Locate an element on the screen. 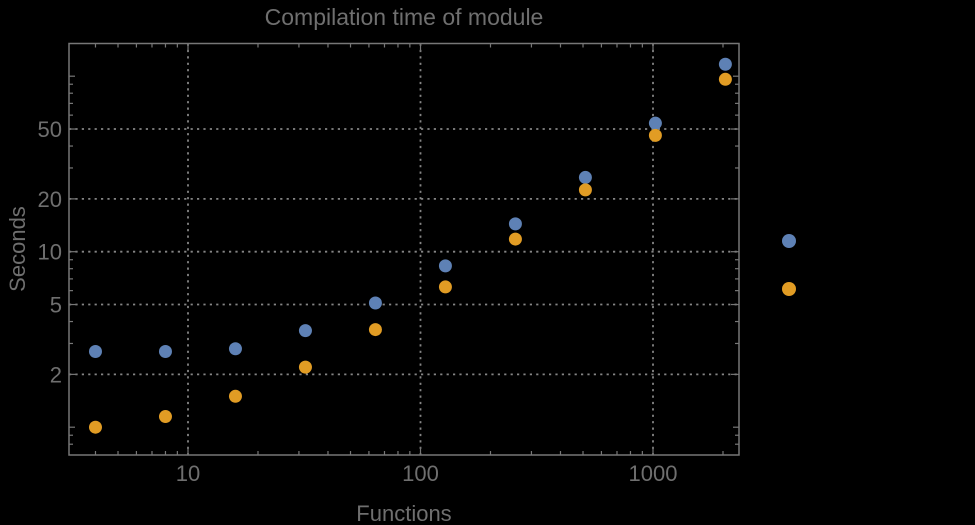 The image size is (975, 525). y-tick-label: 5 is located at coordinates (56, 305).